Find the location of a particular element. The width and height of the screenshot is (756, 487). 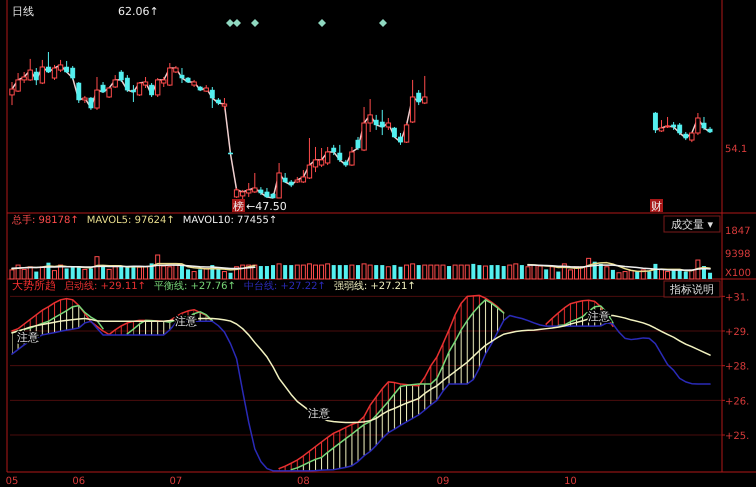

x-tick-label: 06 is located at coordinates (79, 481).